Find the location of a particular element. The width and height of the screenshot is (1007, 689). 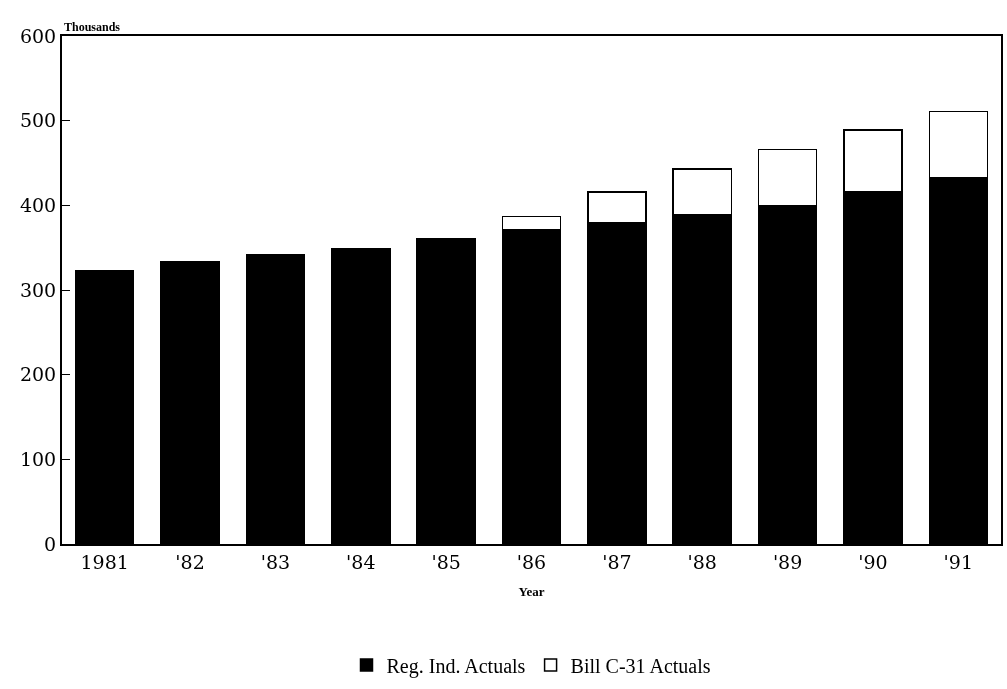

legend-label: Reg. Ind. Actuals is located at coordinates (456, 666).